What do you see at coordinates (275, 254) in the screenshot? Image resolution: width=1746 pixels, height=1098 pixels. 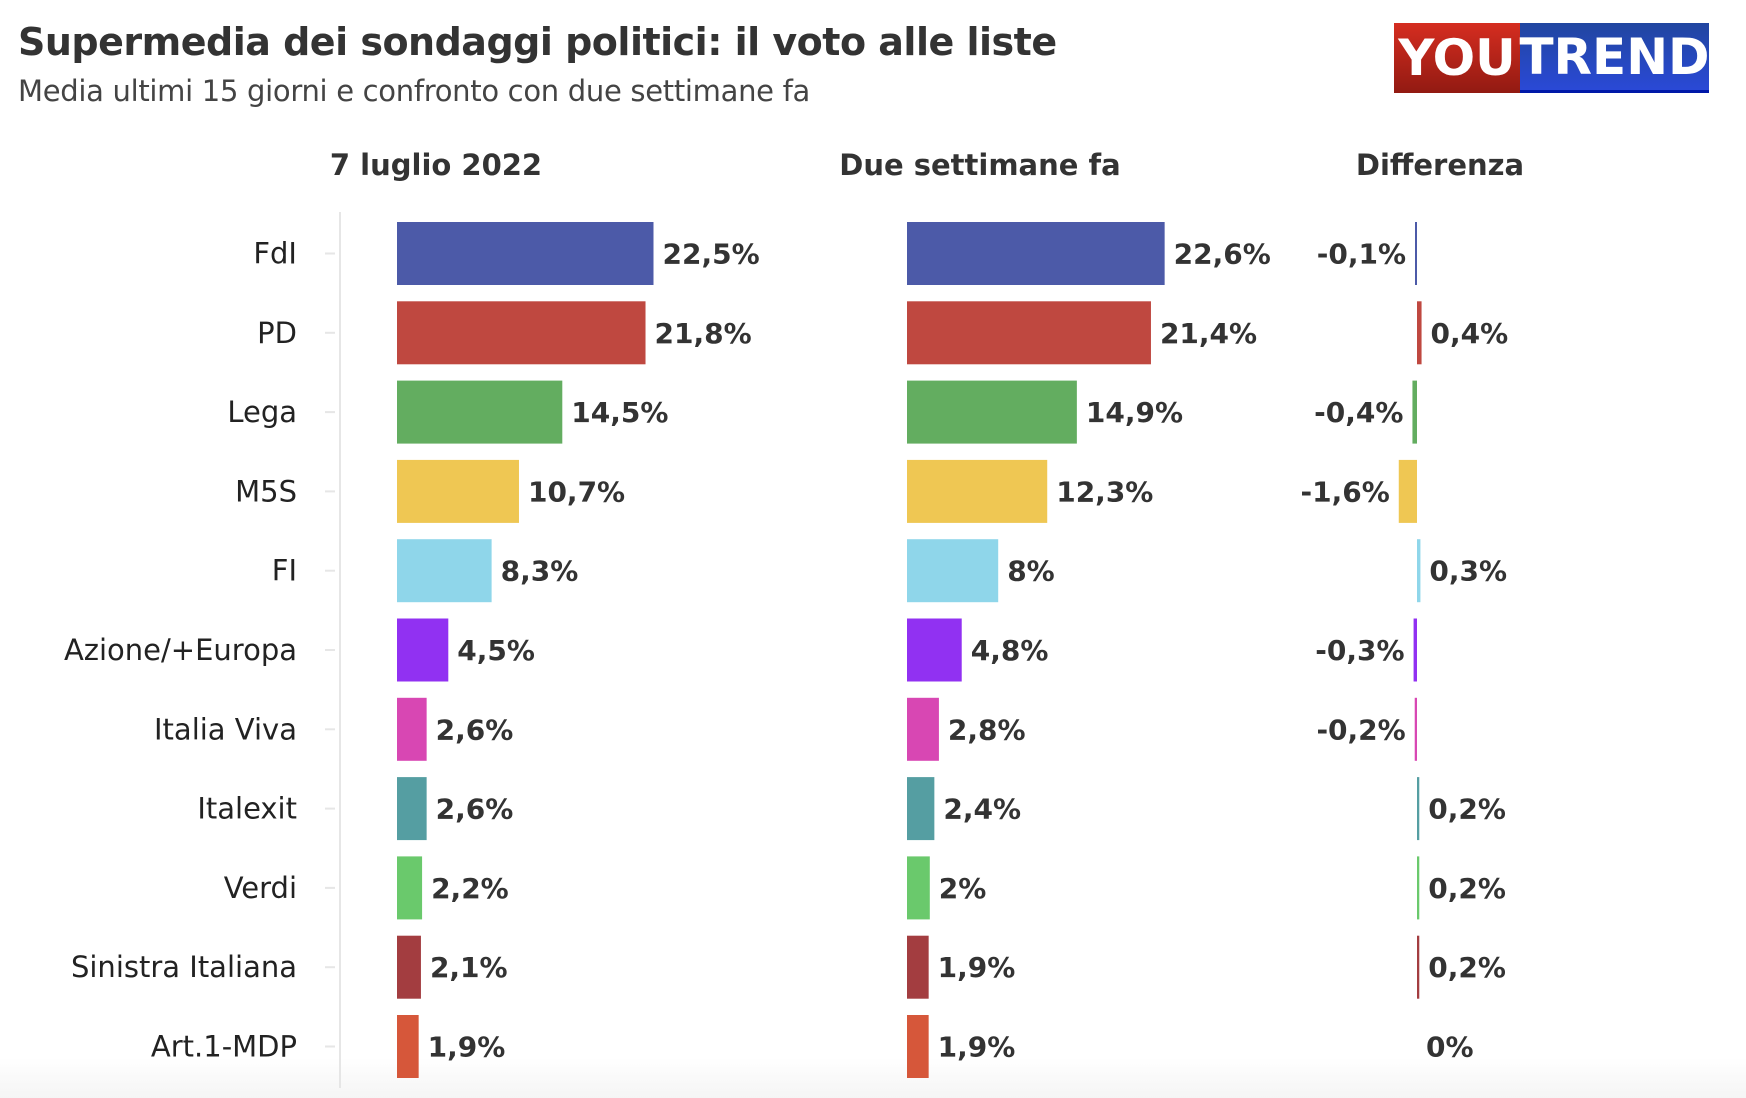 I see `category-label: FdI` at bounding box center [275, 254].